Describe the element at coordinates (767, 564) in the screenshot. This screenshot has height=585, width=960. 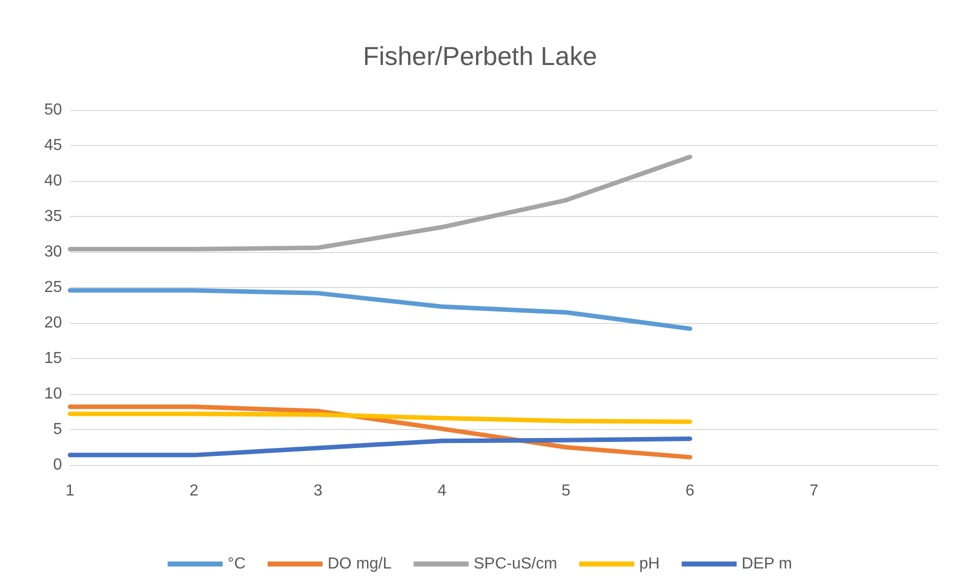
I see `legend-label: DEP m` at that location.